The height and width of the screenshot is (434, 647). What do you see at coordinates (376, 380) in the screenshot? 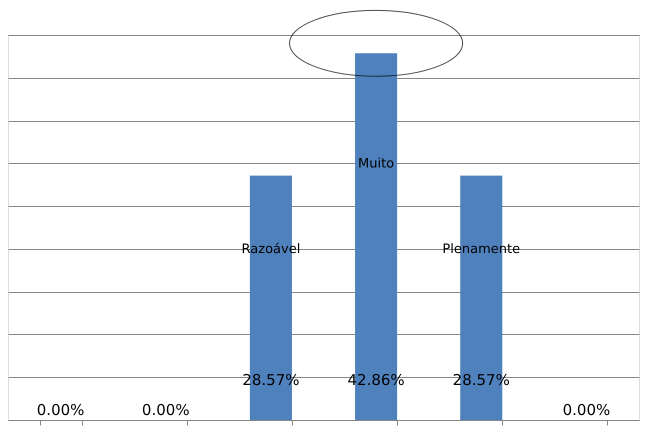
I see `data-label: 42.86%` at bounding box center [376, 380].